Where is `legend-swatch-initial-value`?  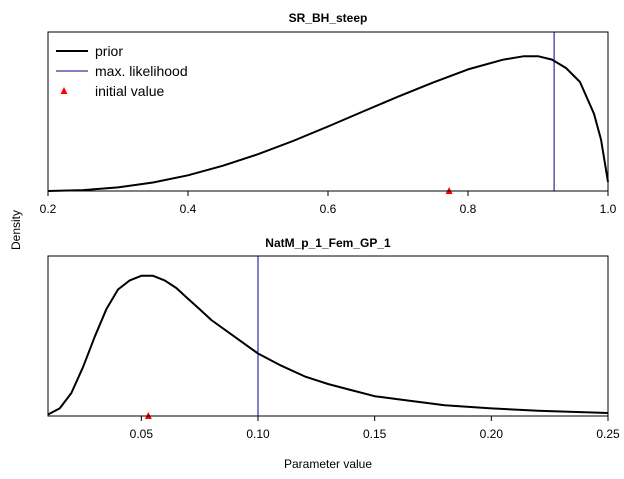 legend-swatch-initial-value is located at coordinates (64, 90).